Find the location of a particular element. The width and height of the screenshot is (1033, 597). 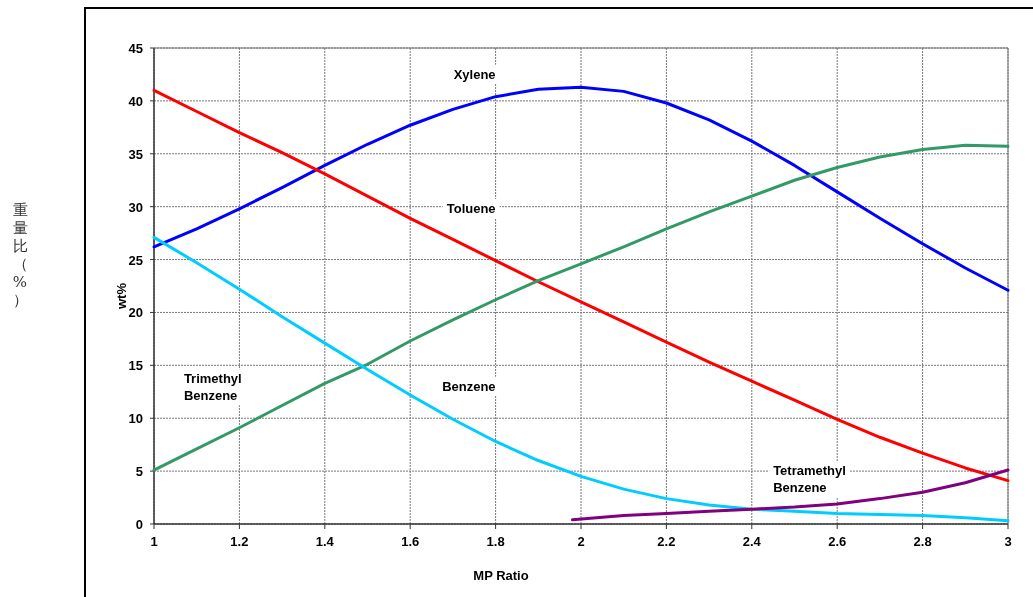

x-axis-title: MP Ratio is located at coordinates (501, 575).